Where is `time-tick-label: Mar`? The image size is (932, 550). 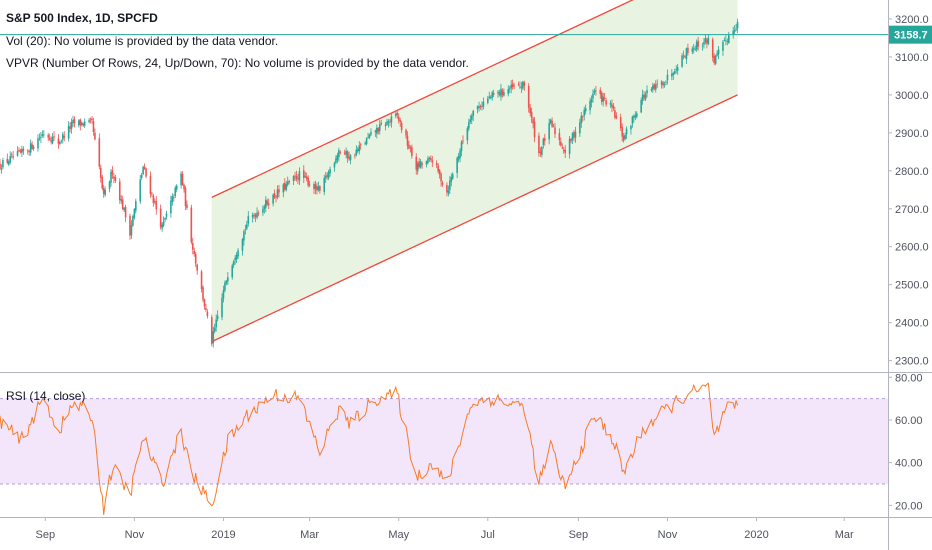 time-tick-label: Mar is located at coordinates (309, 535).